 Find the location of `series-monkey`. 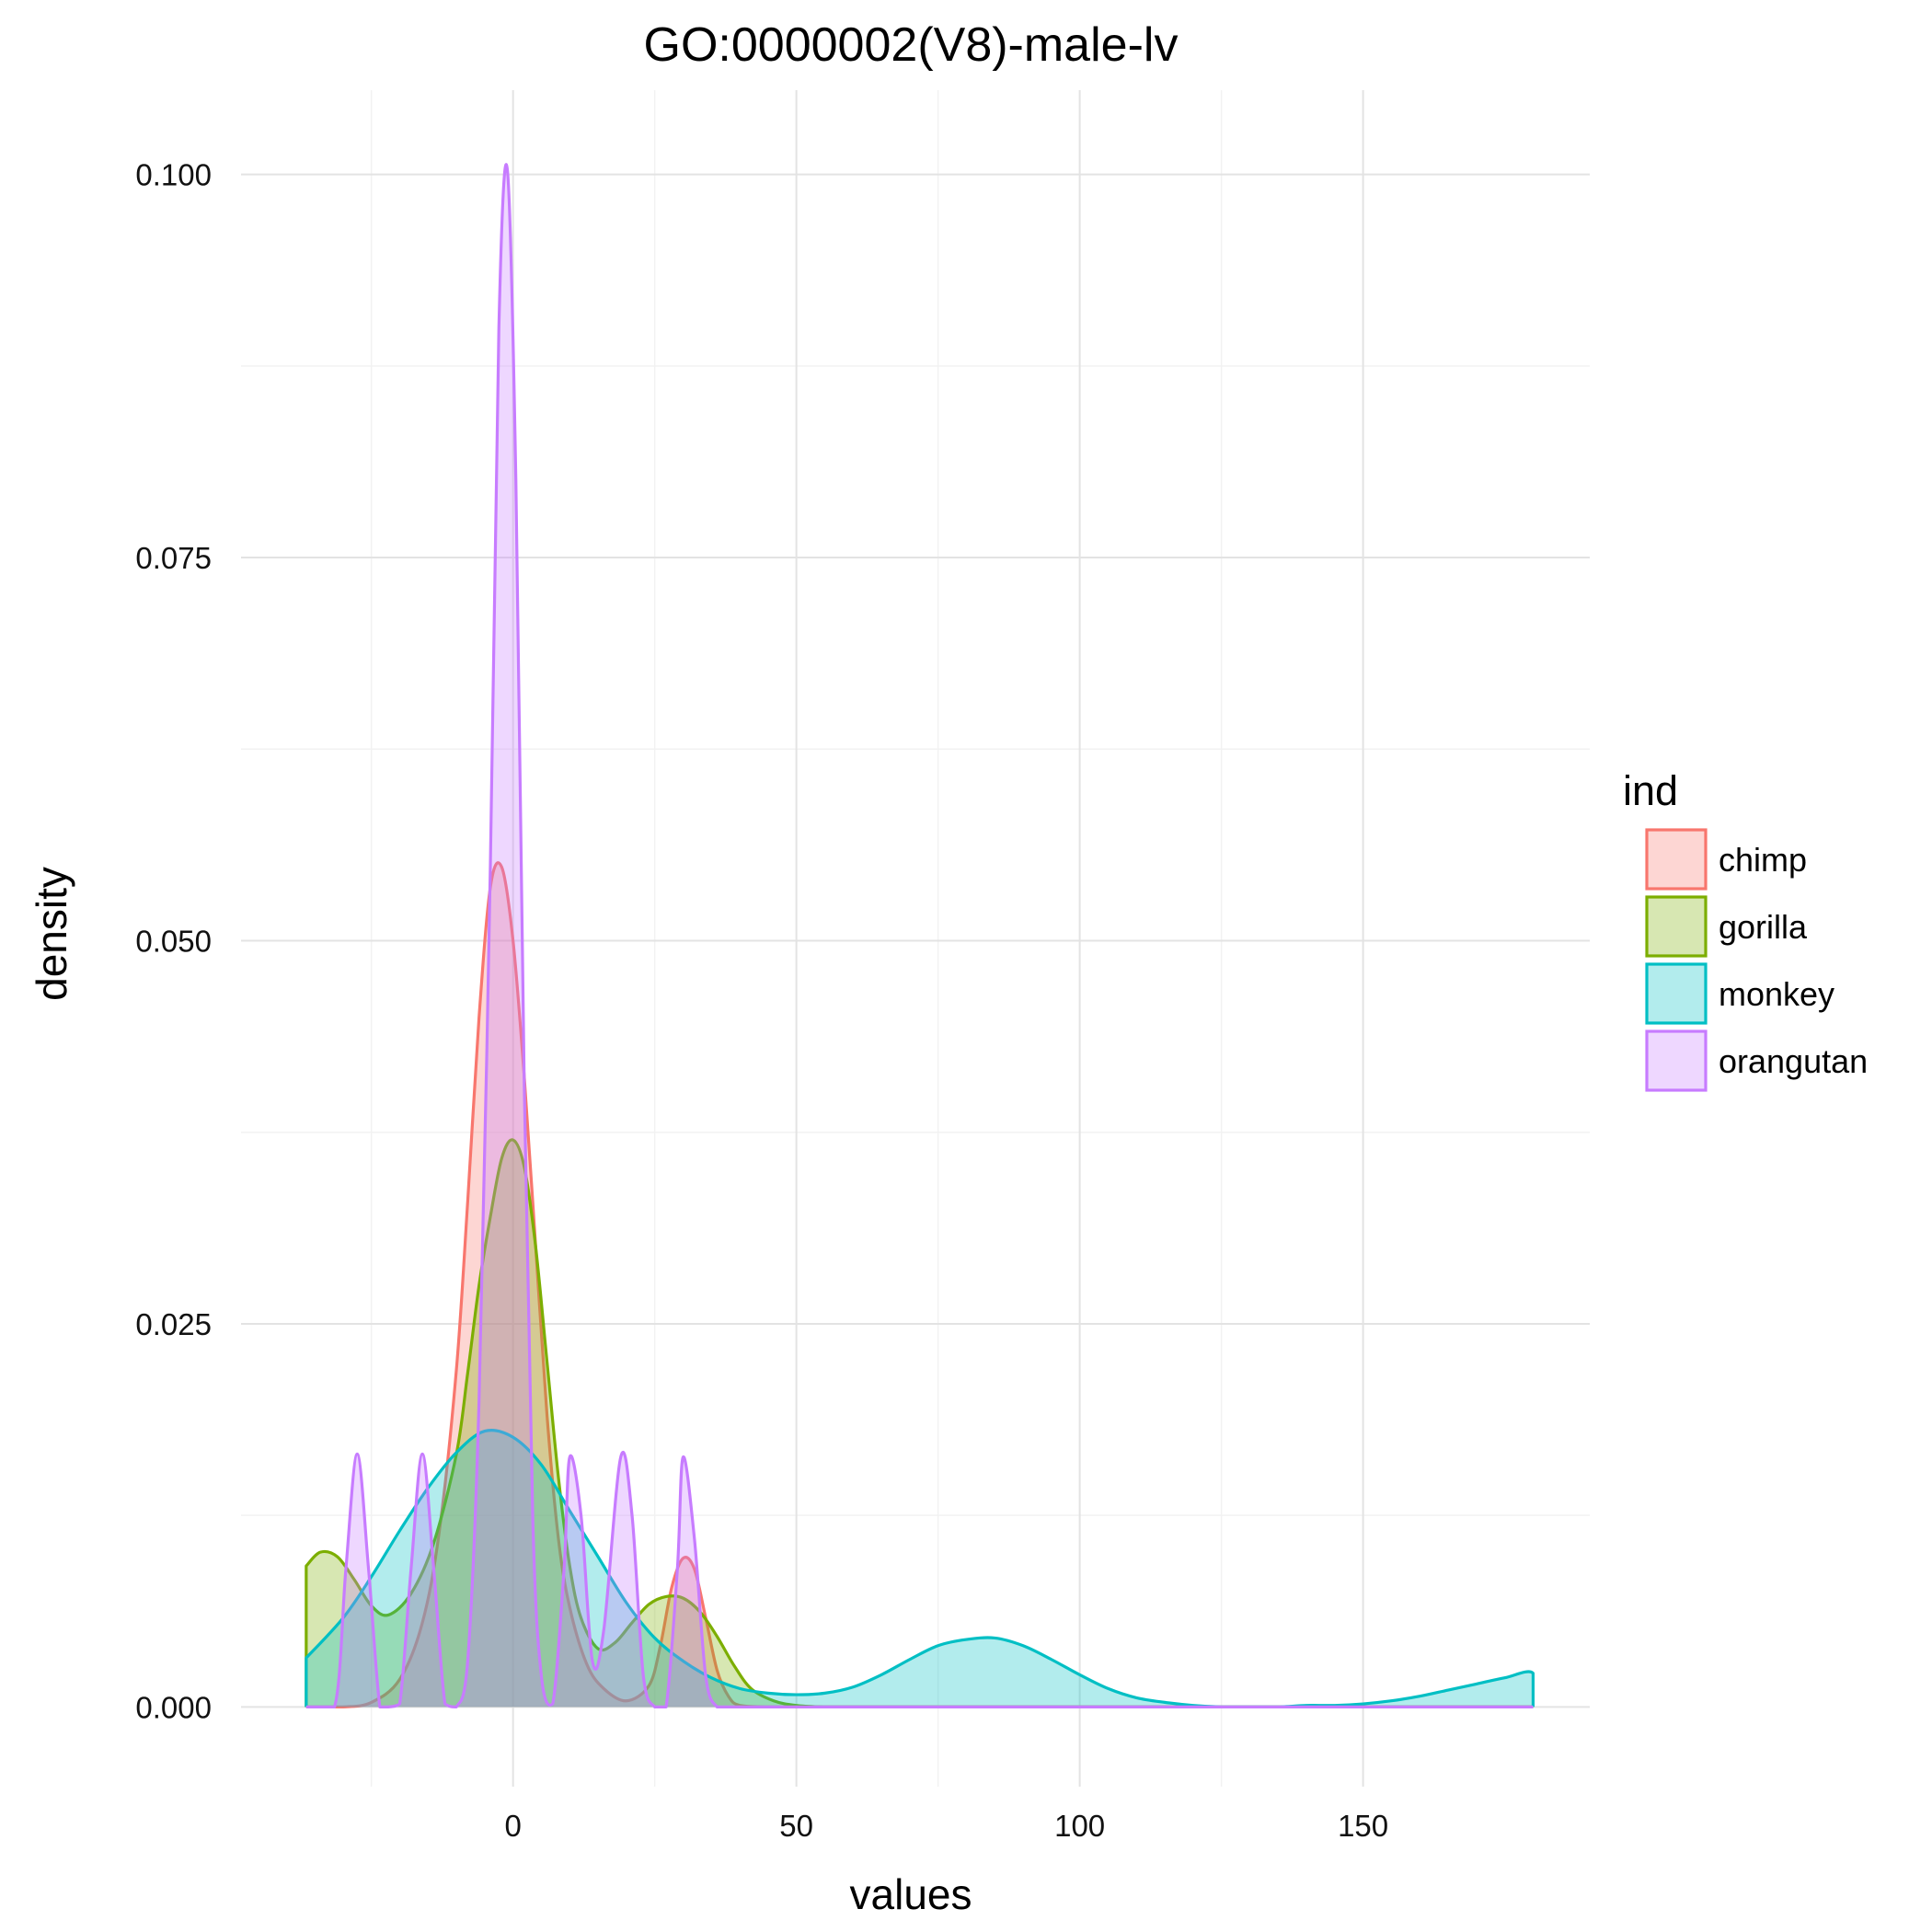

series-monkey is located at coordinates (920, 1568).